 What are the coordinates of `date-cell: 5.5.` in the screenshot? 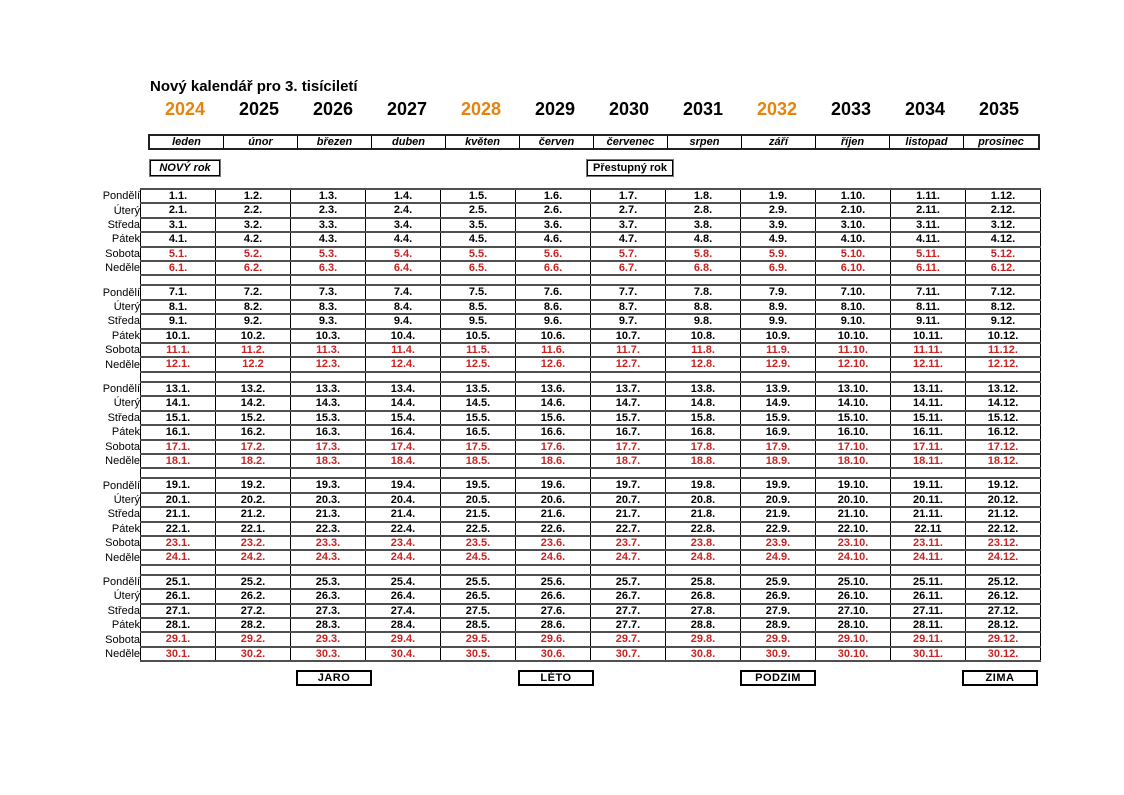 It's located at (478, 254).